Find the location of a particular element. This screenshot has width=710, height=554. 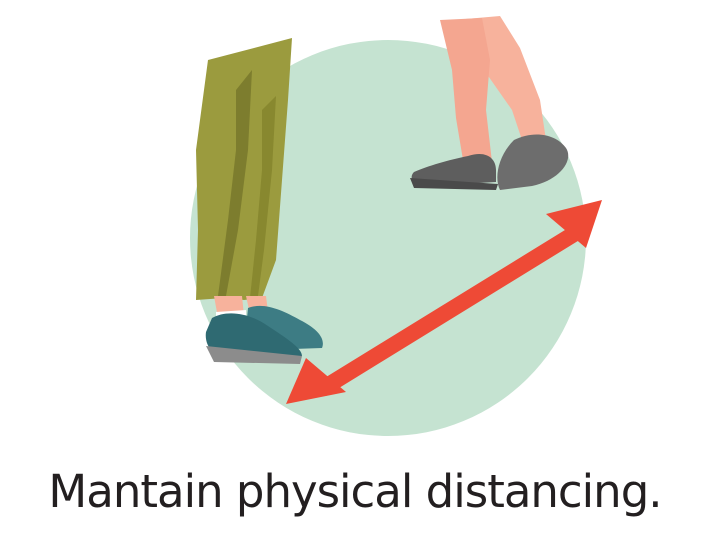

gray-shoe-front is located at coordinates (453, 169).